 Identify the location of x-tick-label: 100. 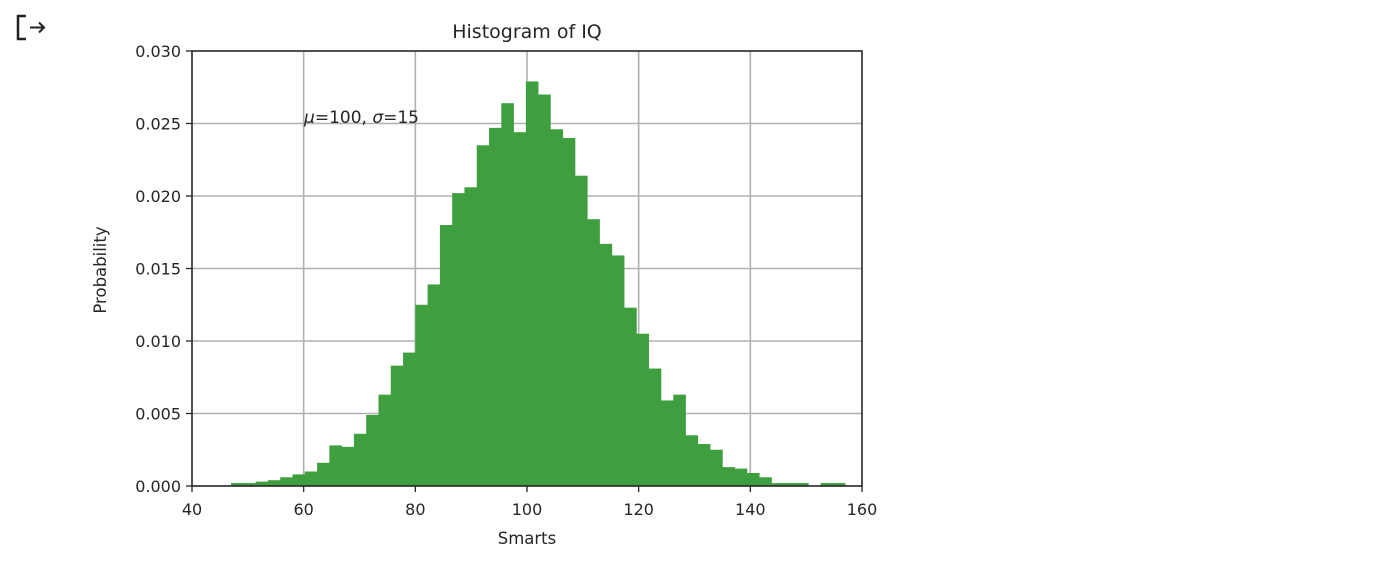
(527, 509).